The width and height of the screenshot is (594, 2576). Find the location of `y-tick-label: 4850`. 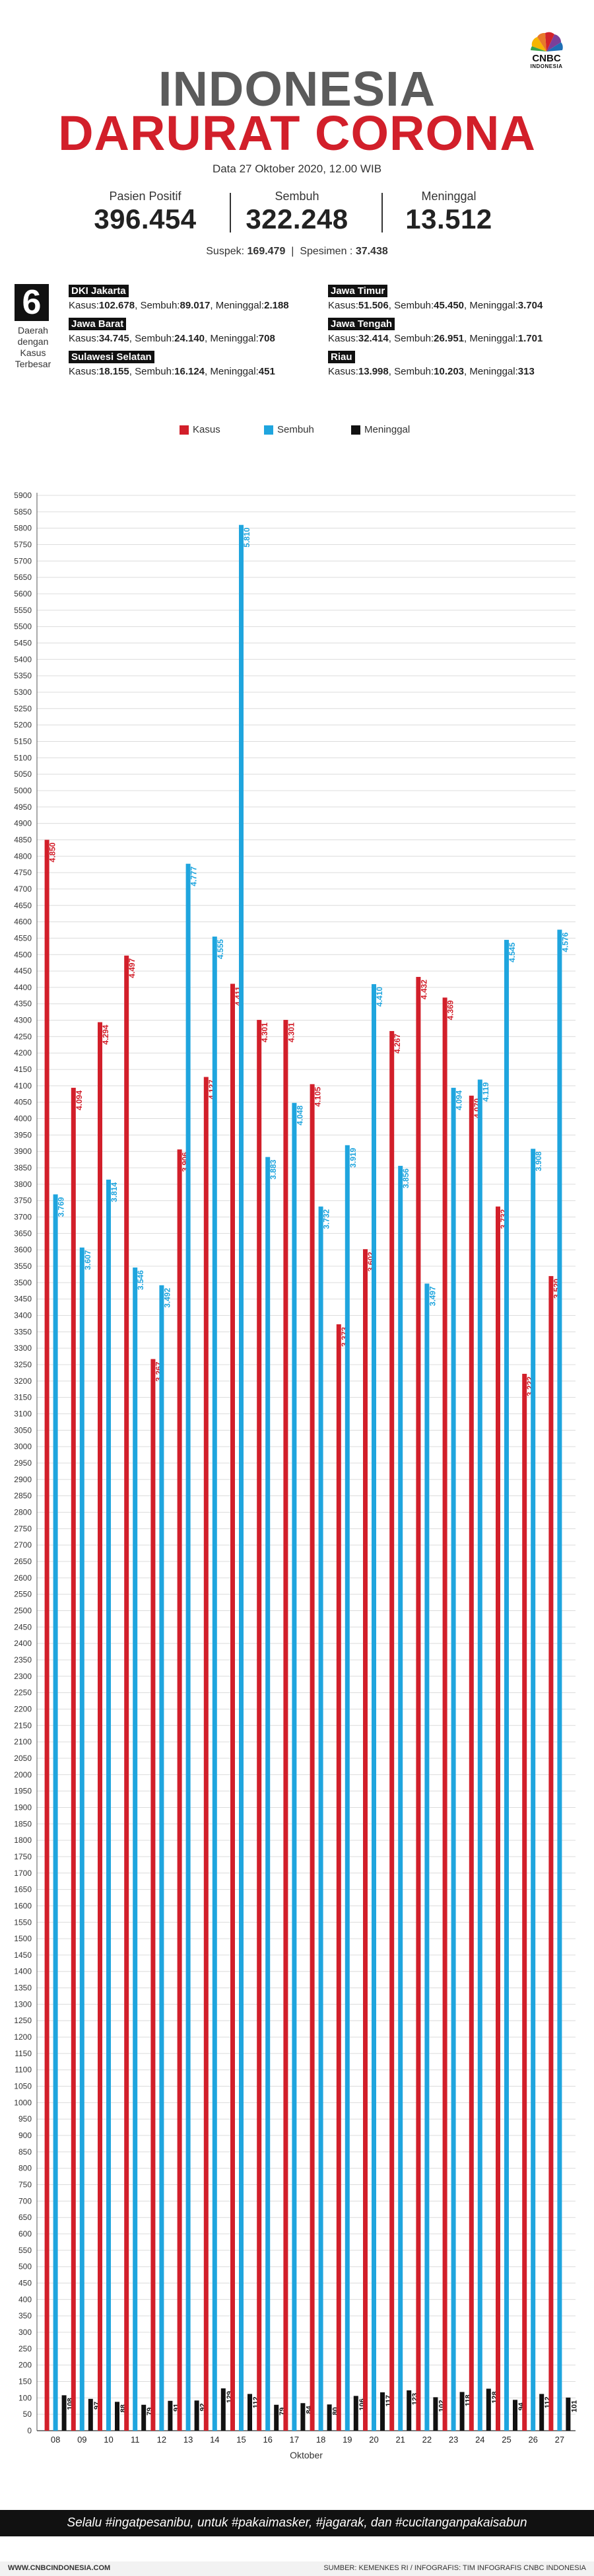

y-tick-label: 4850 is located at coordinates (23, 840).